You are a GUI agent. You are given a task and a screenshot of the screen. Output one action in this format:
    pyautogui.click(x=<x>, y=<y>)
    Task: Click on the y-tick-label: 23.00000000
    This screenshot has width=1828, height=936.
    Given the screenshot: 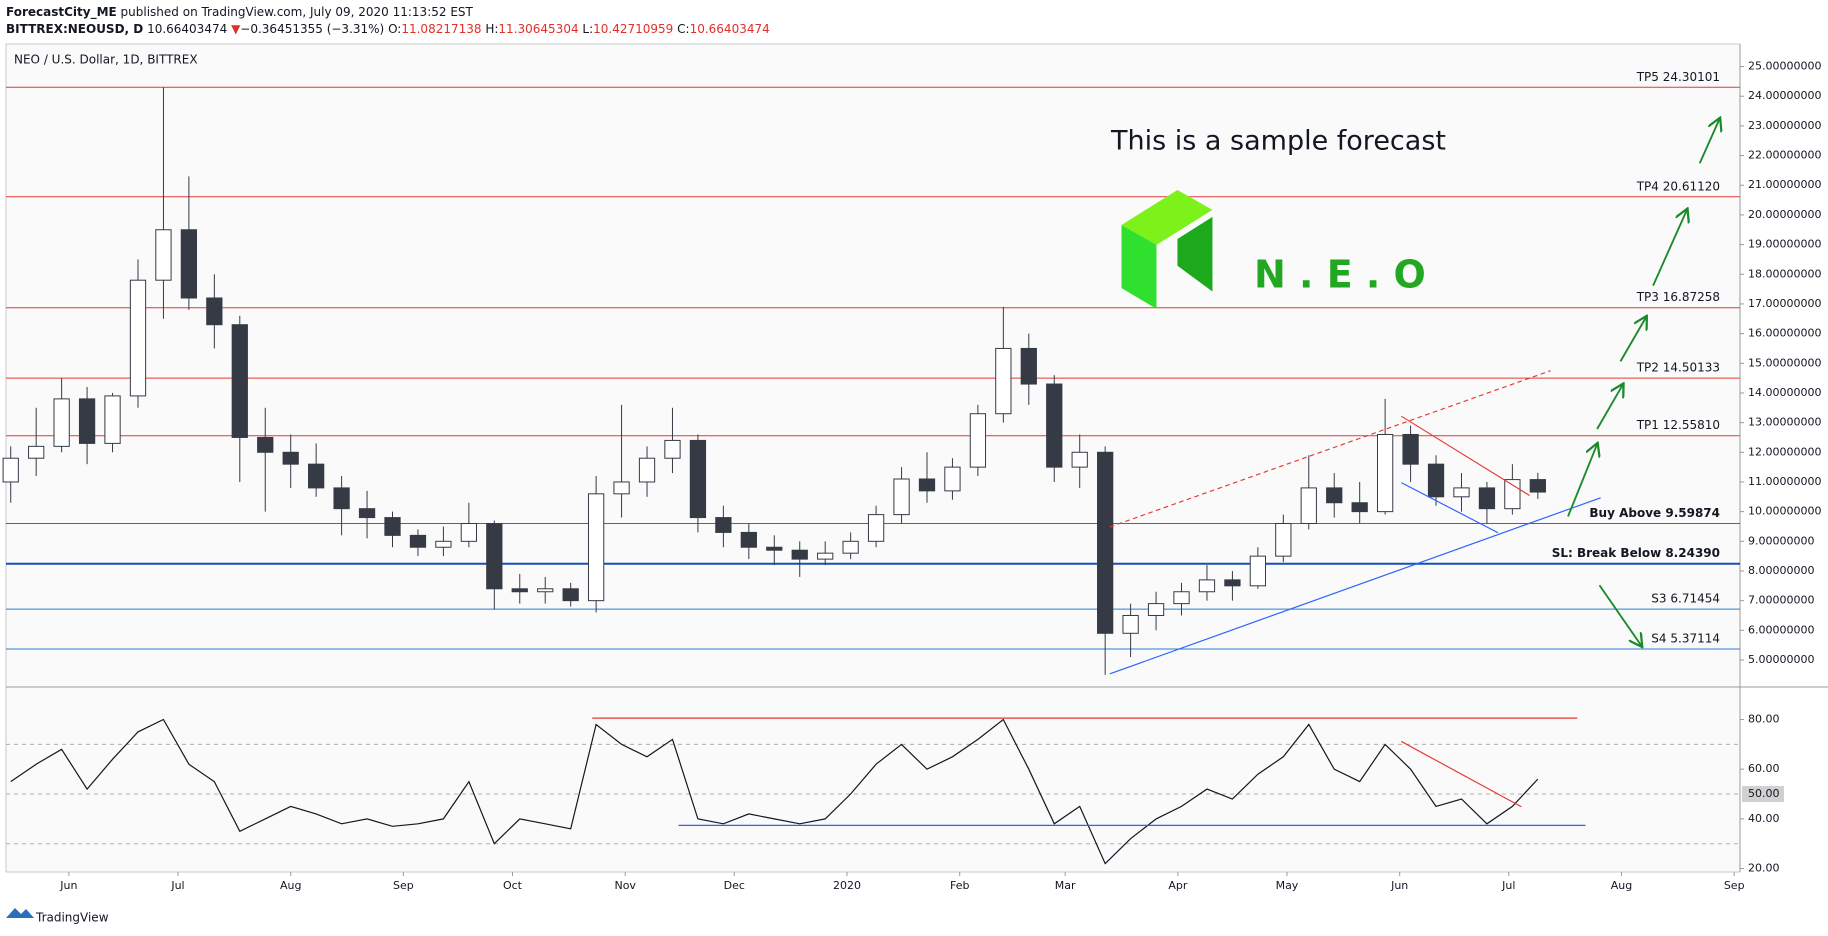 What is the action you would take?
    pyautogui.click(x=1784, y=125)
    